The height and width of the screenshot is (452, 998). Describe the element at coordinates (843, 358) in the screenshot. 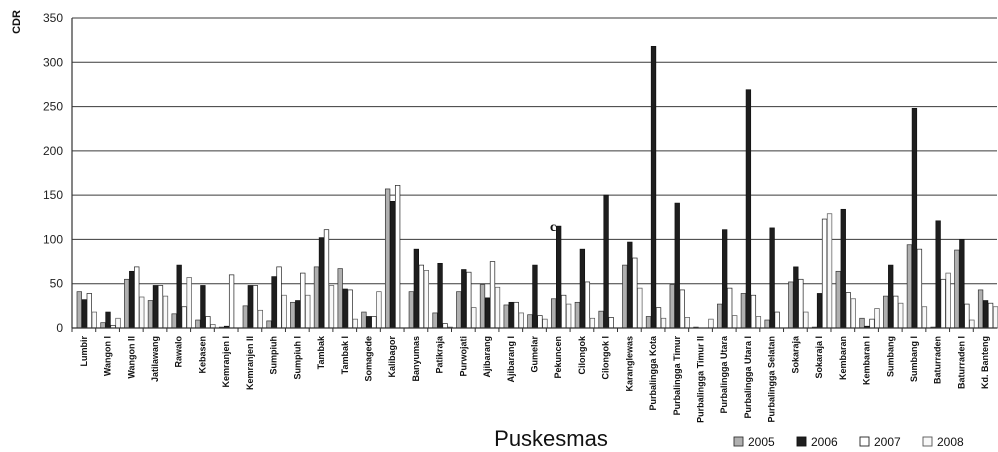

I see `x-tick-label: Kembaran` at that location.